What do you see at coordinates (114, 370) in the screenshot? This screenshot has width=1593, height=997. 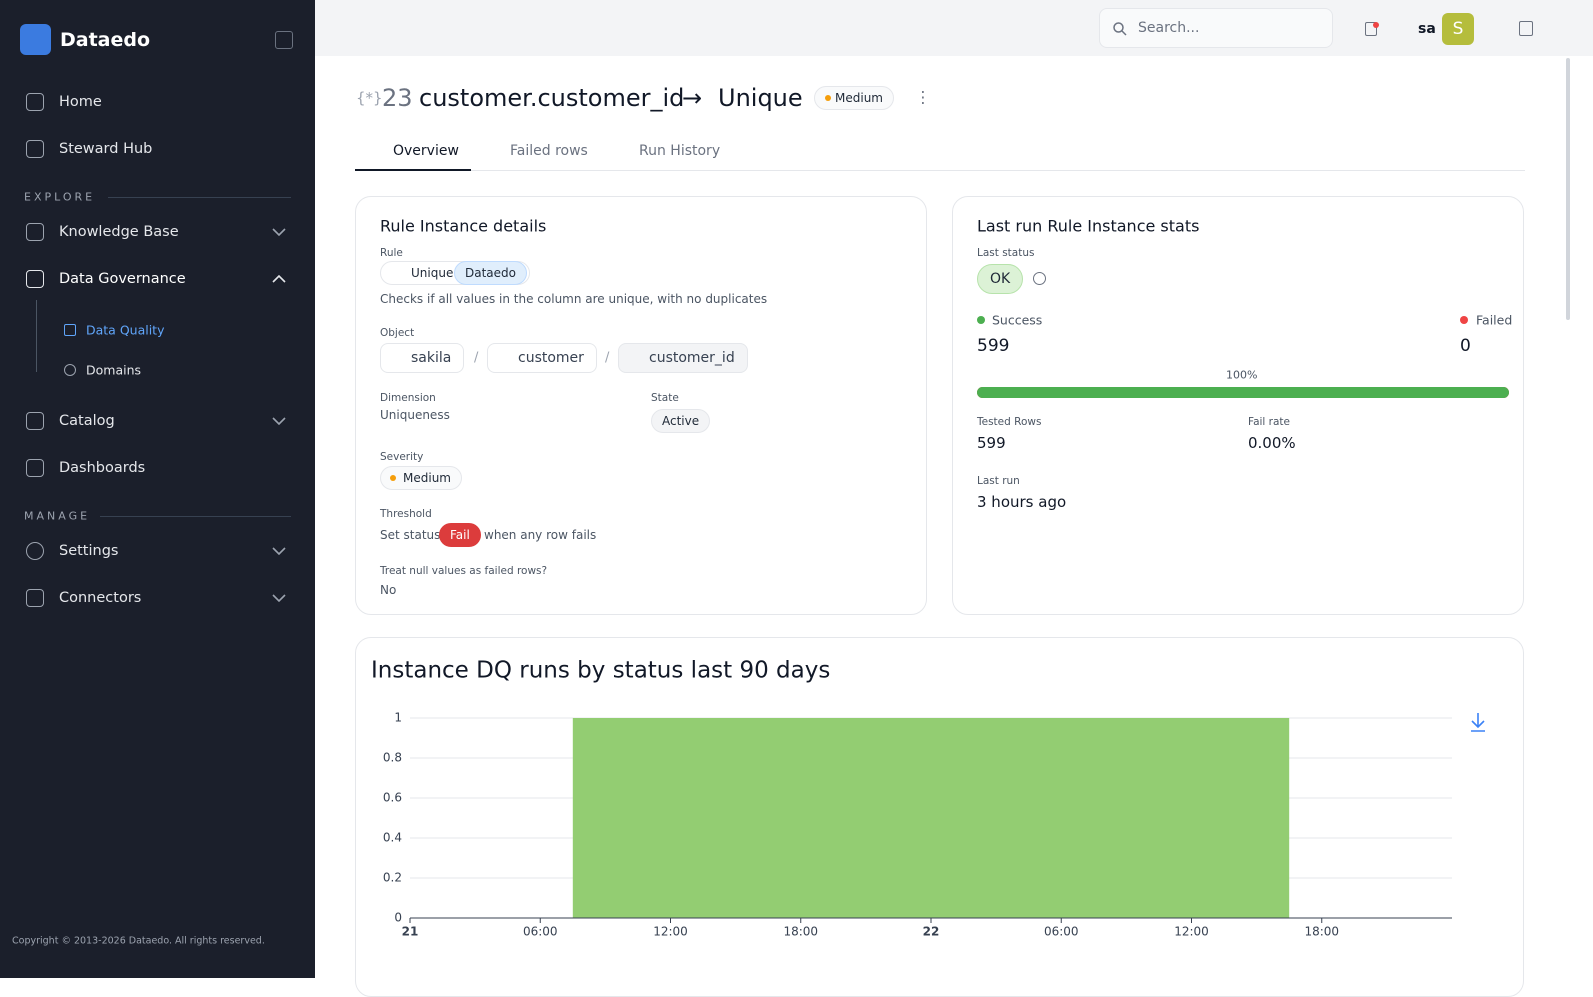 I see `nav-subitem: Domains` at bounding box center [114, 370].